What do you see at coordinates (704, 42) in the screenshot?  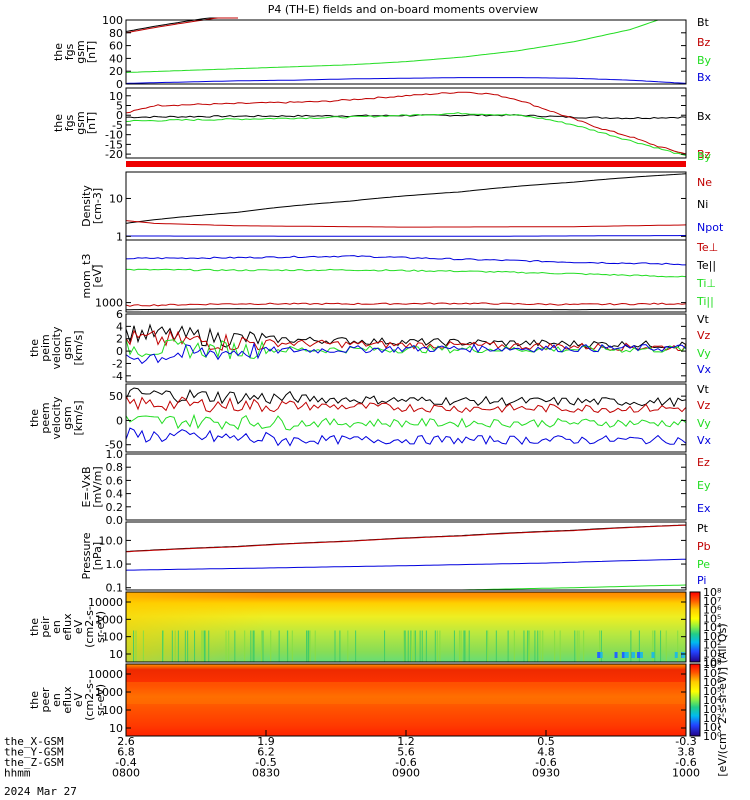 I see `legend-bz: Bz` at bounding box center [704, 42].